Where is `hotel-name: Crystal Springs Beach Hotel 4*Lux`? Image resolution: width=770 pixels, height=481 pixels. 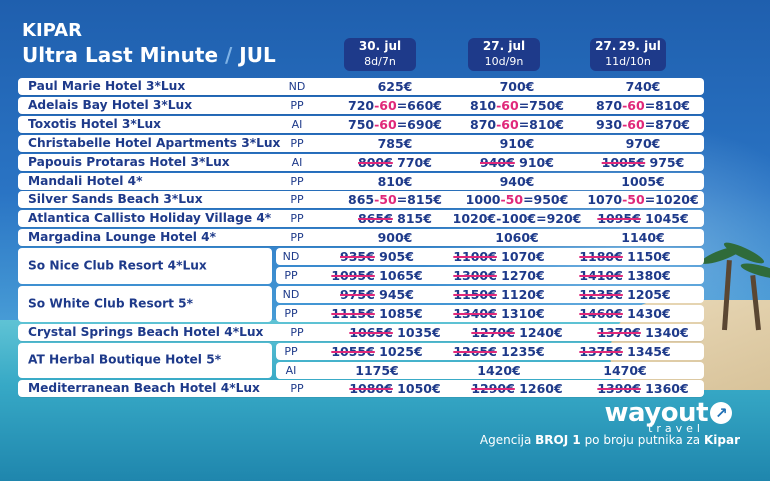
hotel-name: Crystal Springs Beach Hotel 4*Lux is located at coordinates (146, 331).